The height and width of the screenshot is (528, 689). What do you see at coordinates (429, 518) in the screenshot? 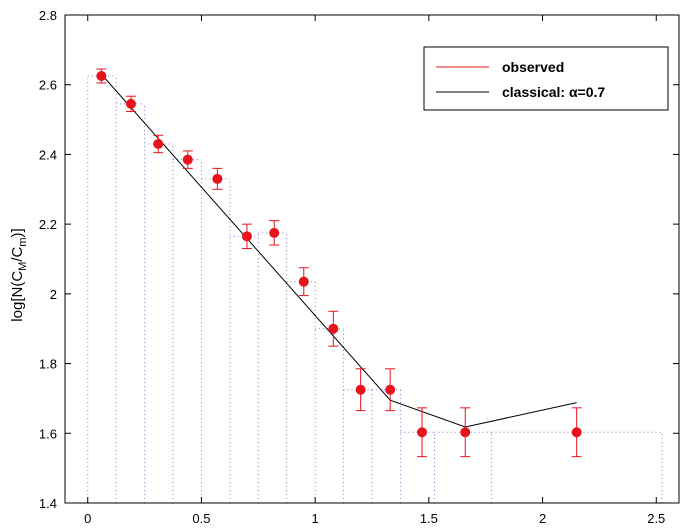
I see `x-tick-label: 1.5` at bounding box center [429, 518].